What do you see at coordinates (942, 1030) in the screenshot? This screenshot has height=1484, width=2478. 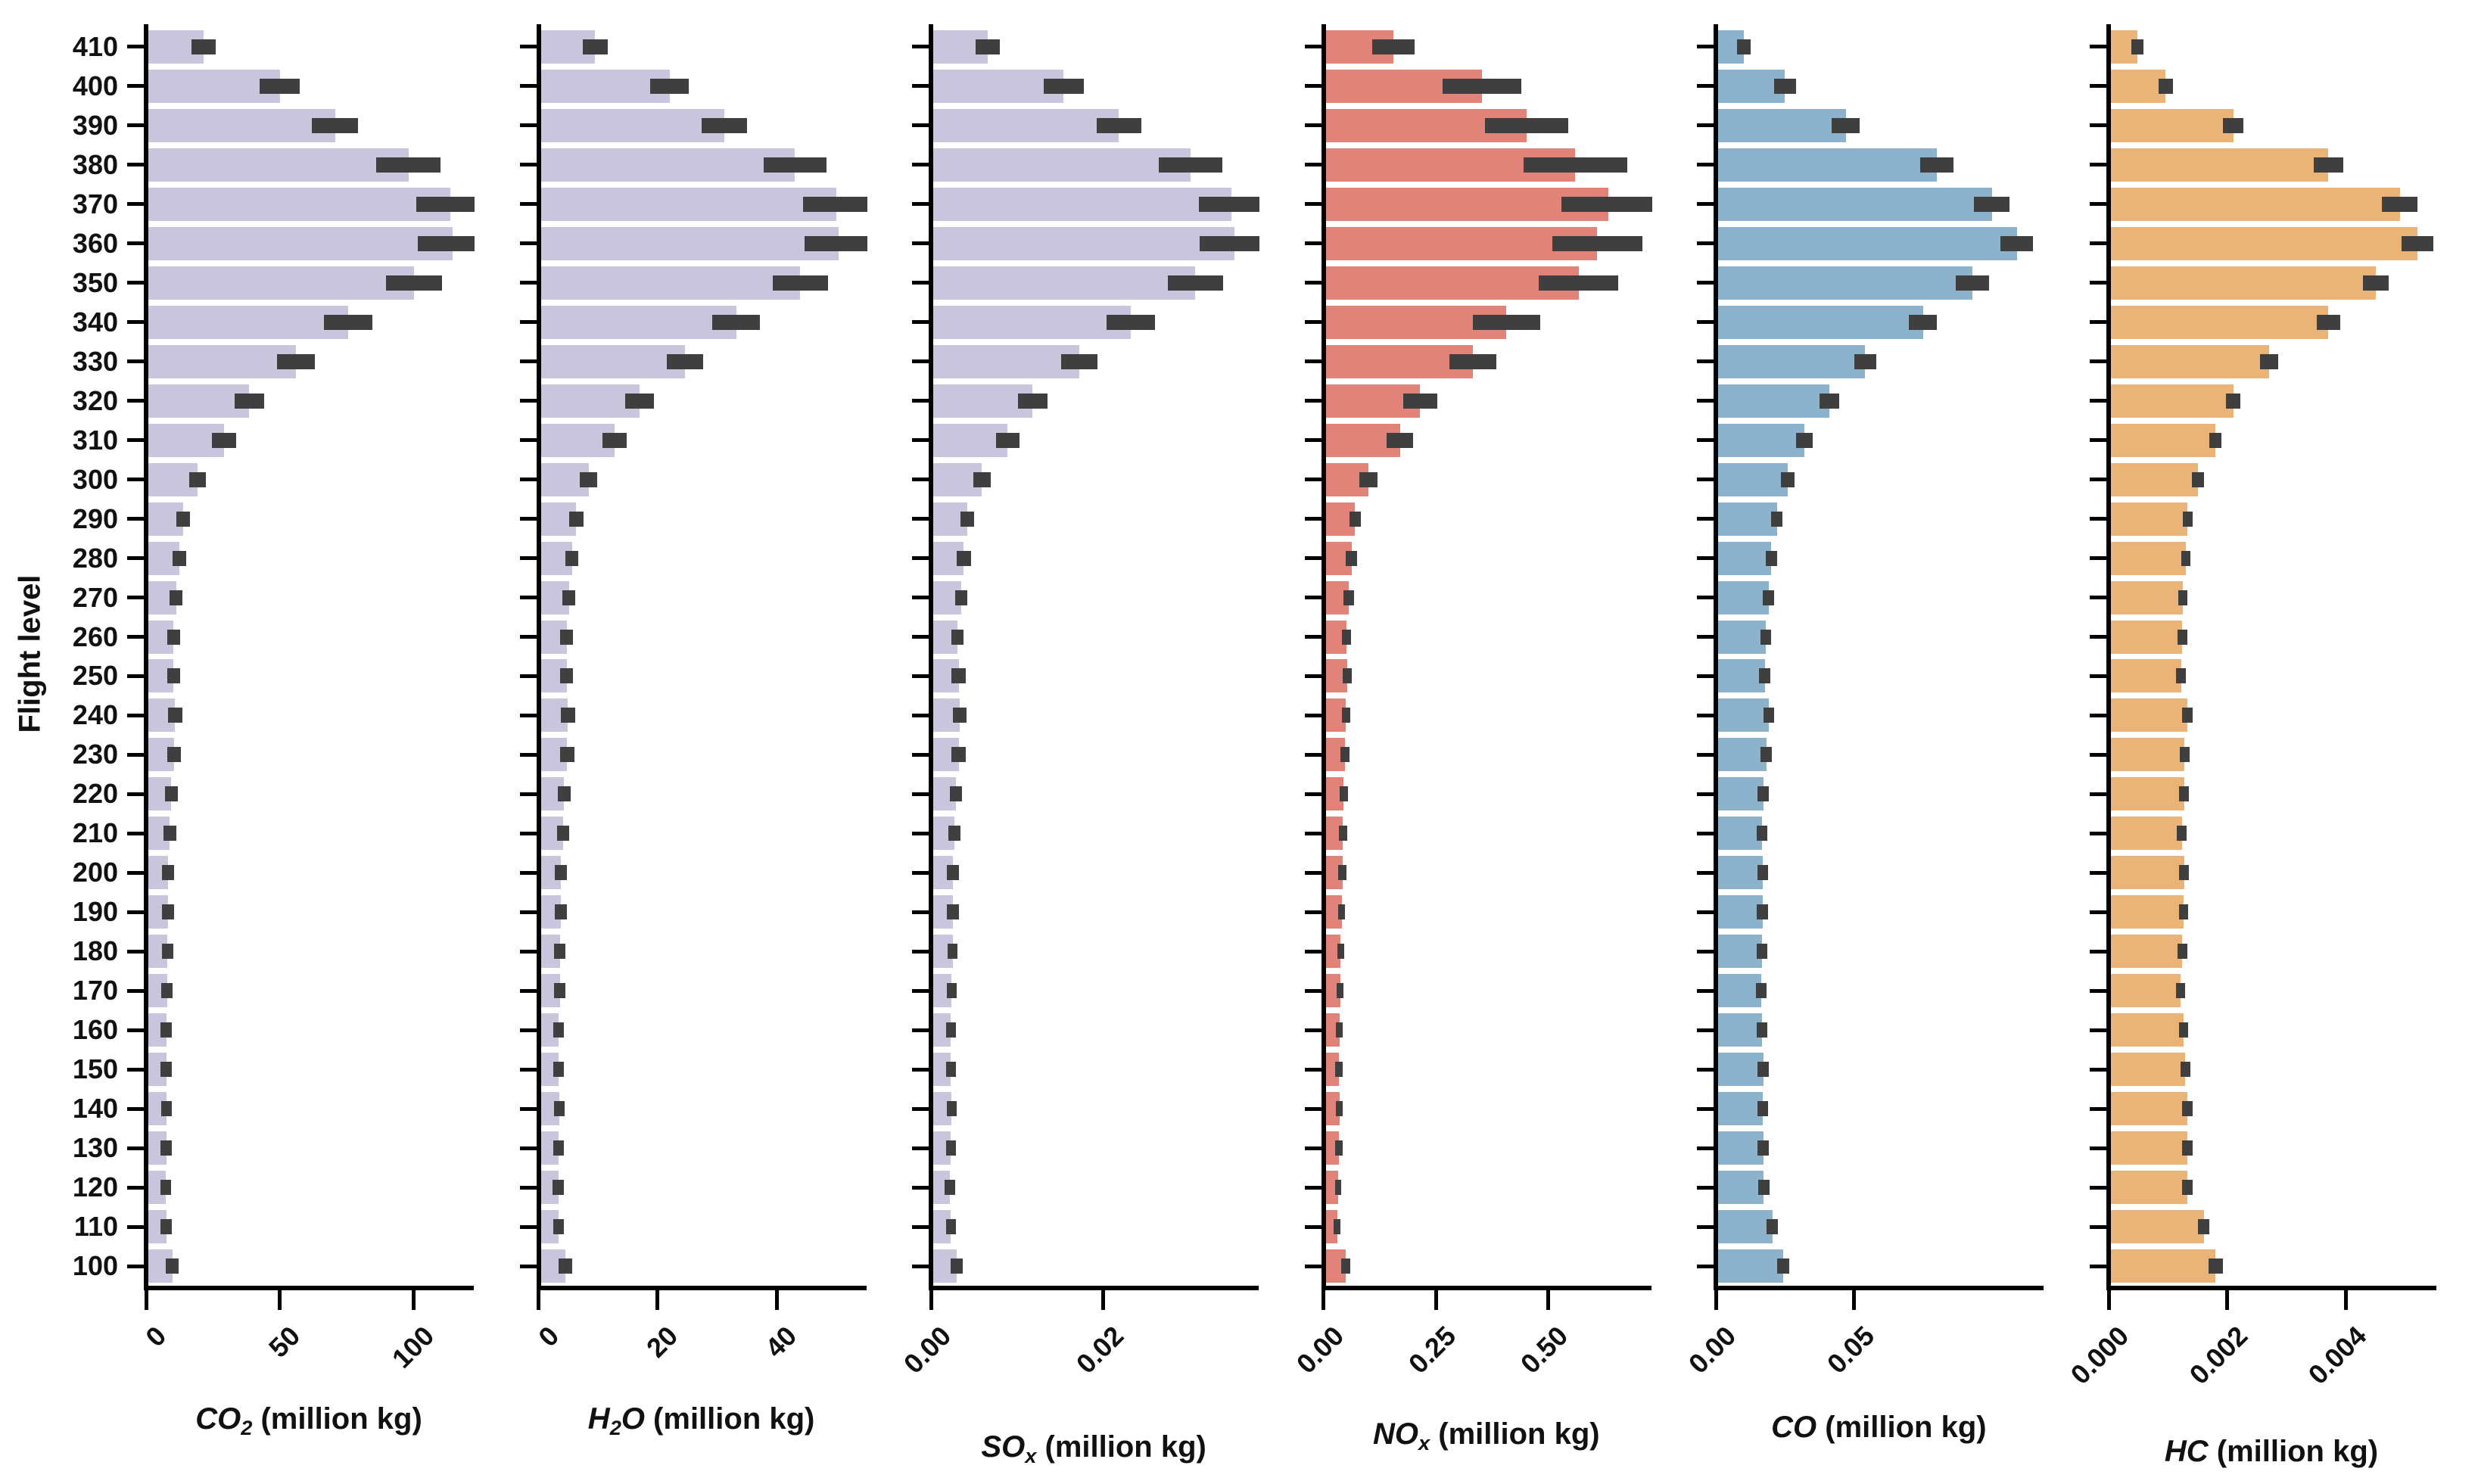 I see `bar-sox-fl160` at bounding box center [942, 1030].